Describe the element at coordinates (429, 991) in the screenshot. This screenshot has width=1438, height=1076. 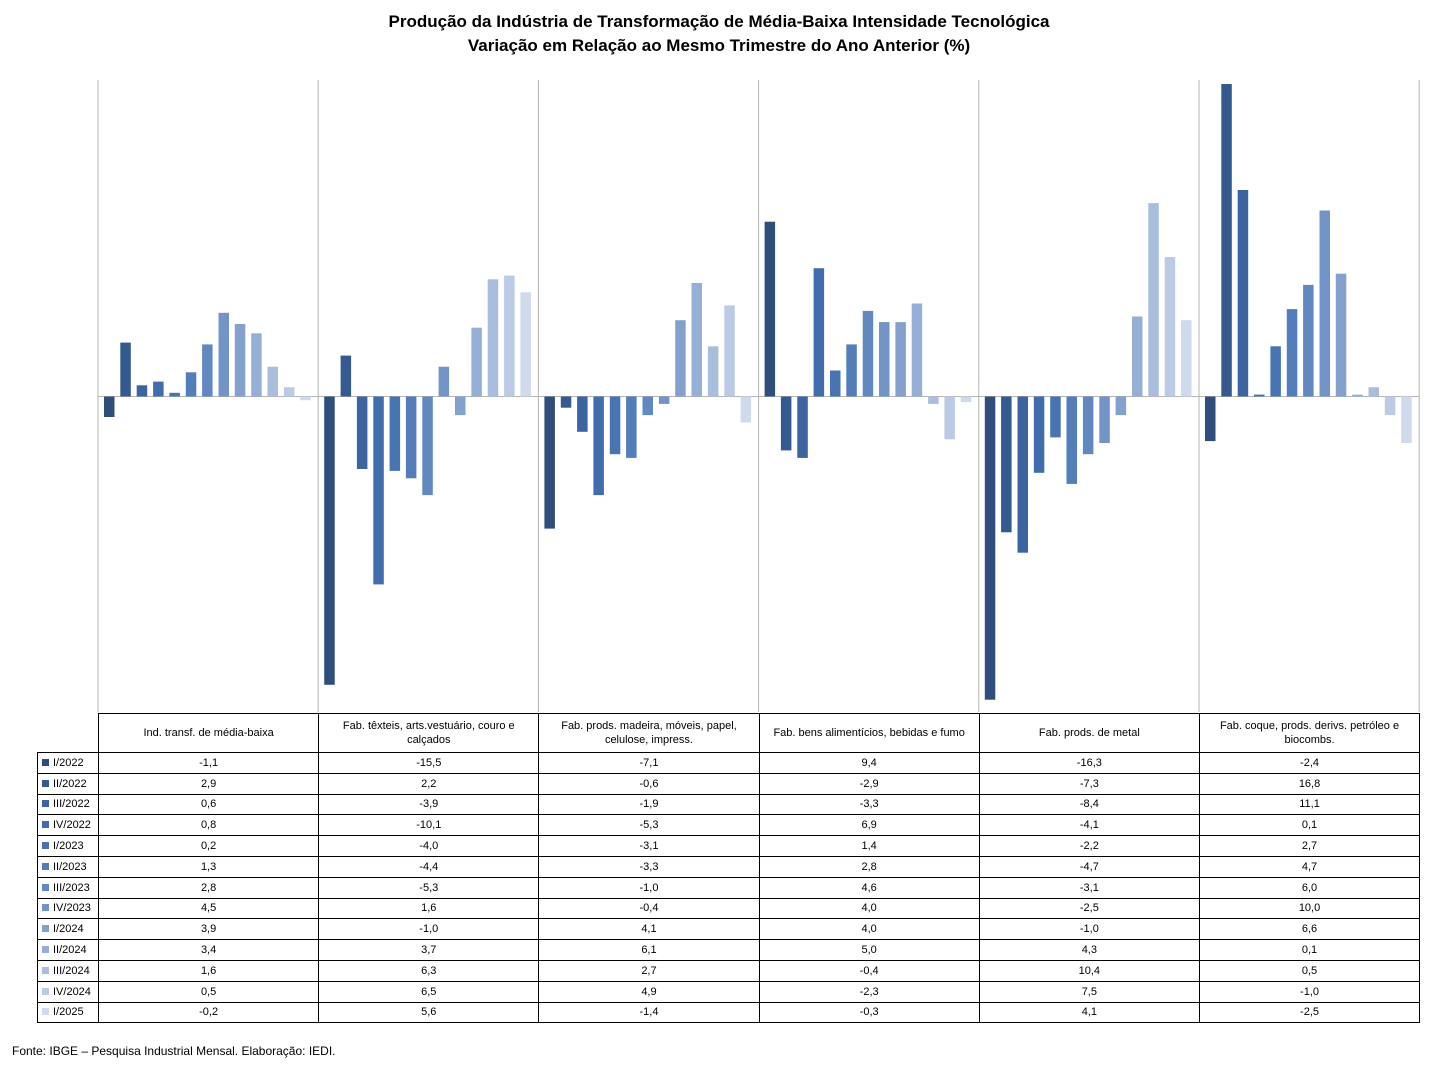
I see `table-cell: 6,5` at that location.